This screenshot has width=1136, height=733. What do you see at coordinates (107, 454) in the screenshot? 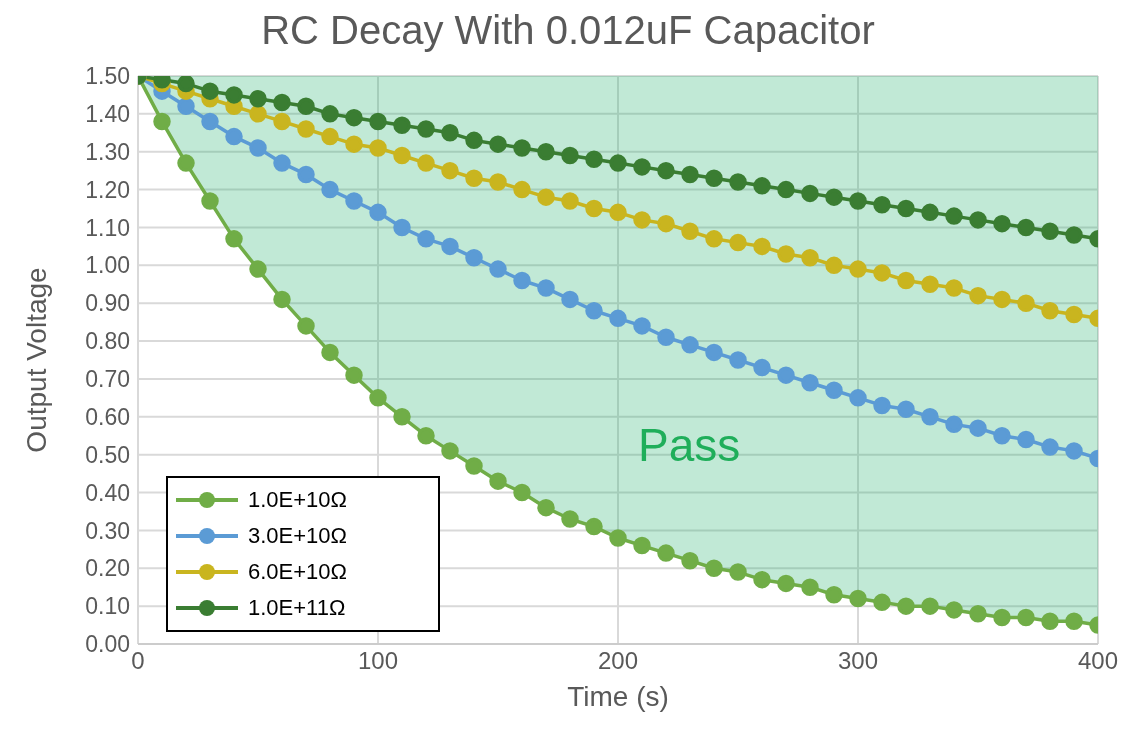
I see `y-tick-label: 0.50` at bounding box center [107, 454].